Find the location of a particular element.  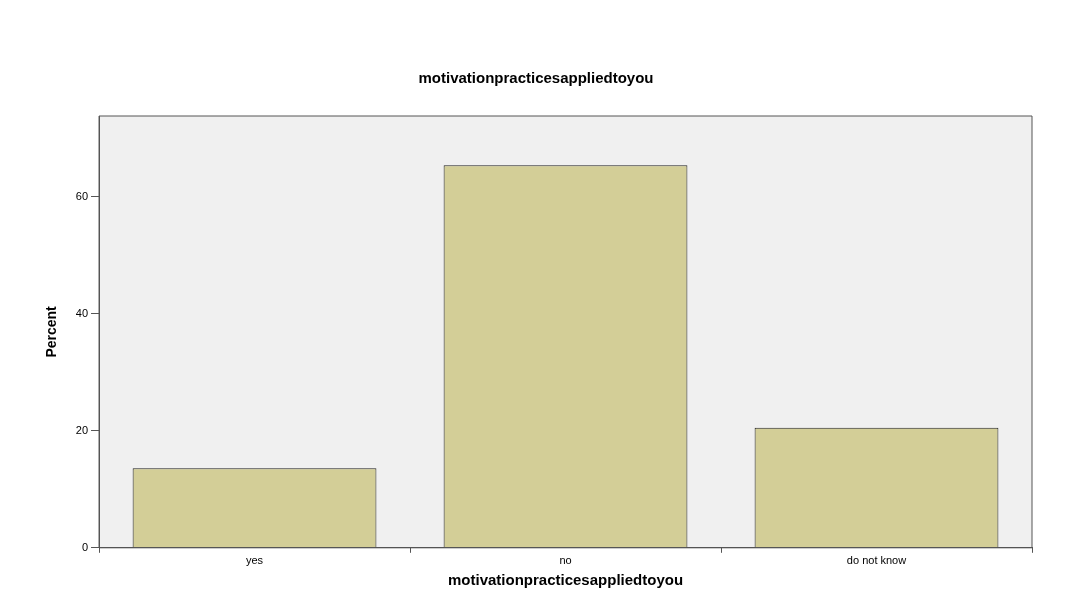

y-tick-label: 60 is located at coordinates (82, 195).